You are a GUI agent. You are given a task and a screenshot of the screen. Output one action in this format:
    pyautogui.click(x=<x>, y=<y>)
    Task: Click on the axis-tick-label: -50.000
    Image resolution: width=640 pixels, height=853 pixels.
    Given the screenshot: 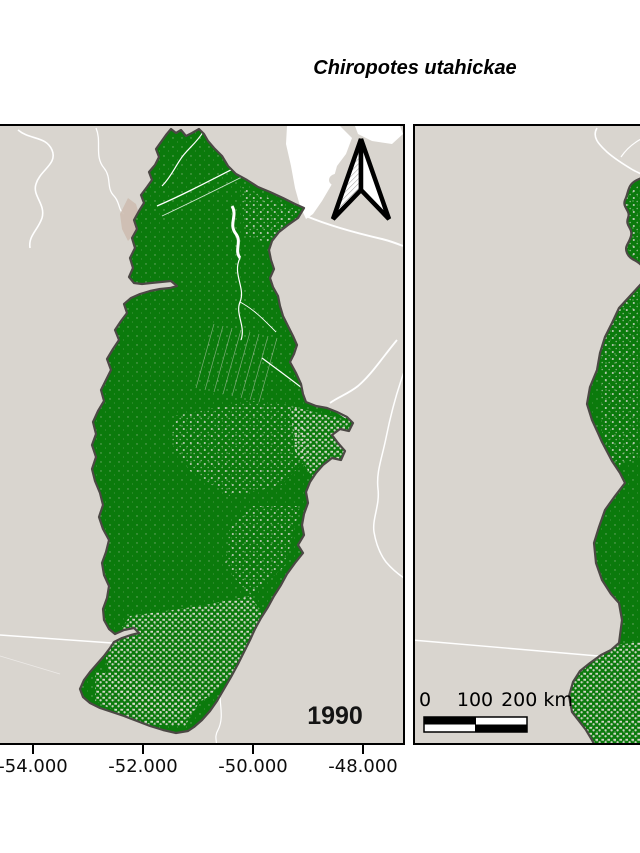 What is the action you would take?
    pyautogui.click(x=253, y=766)
    